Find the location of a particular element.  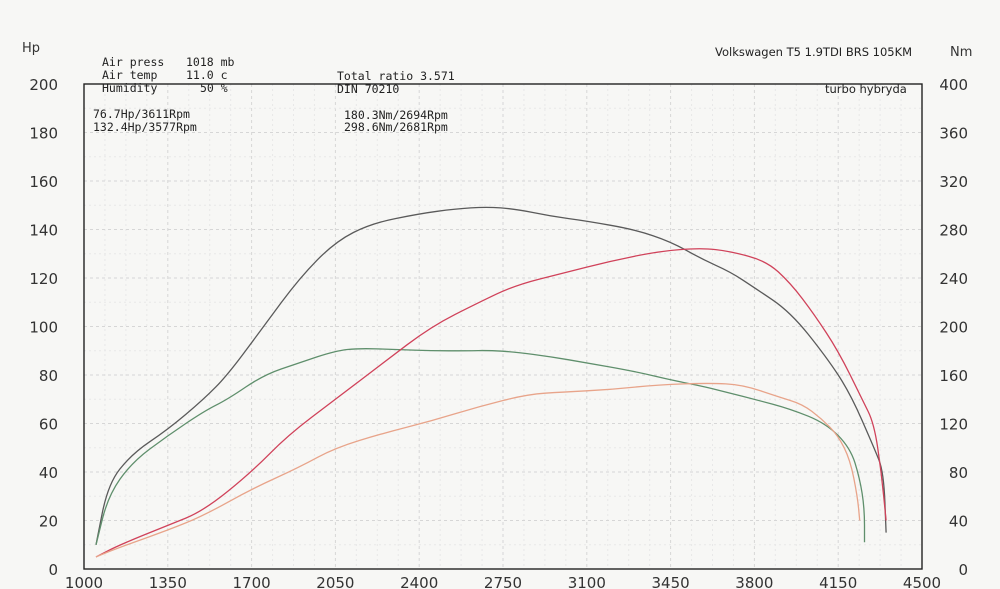

peak-power-tuned: 132.4Hp/3577Rpm is located at coordinates (145, 127).